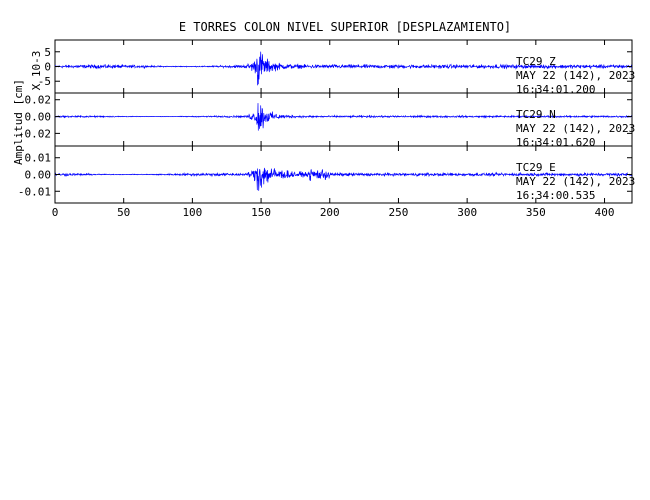 This screenshot has height=500, width=650. What do you see at coordinates (536, 167) in the screenshot?
I see `channel-label: TC29 E` at bounding box center [536, 167].